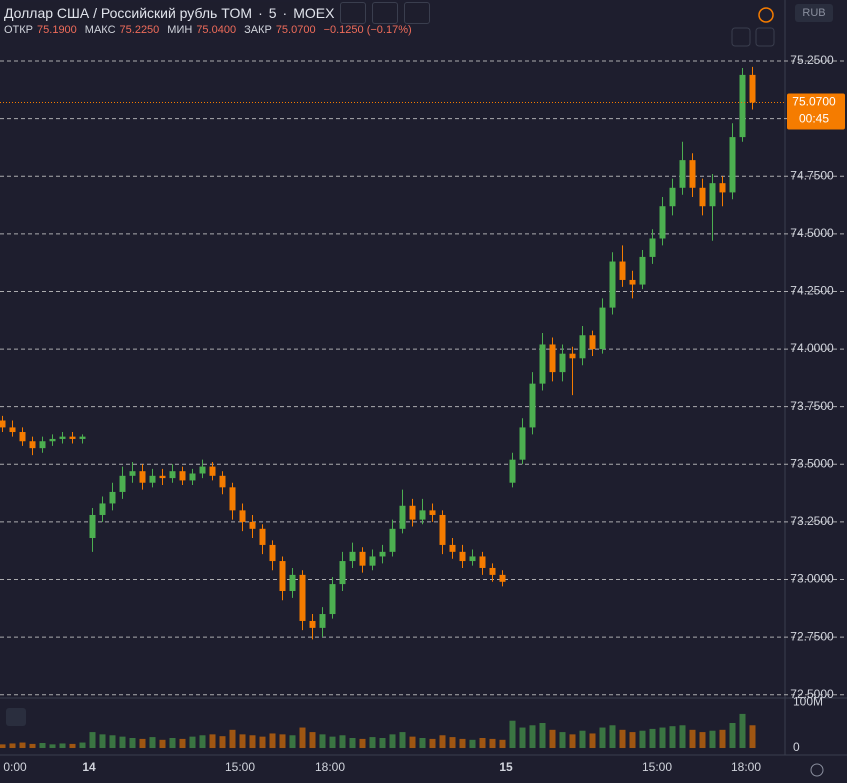 This screenshot has width=847, height=783. I want to click on ohlc-label: ЗАКР, so click(258, 30).